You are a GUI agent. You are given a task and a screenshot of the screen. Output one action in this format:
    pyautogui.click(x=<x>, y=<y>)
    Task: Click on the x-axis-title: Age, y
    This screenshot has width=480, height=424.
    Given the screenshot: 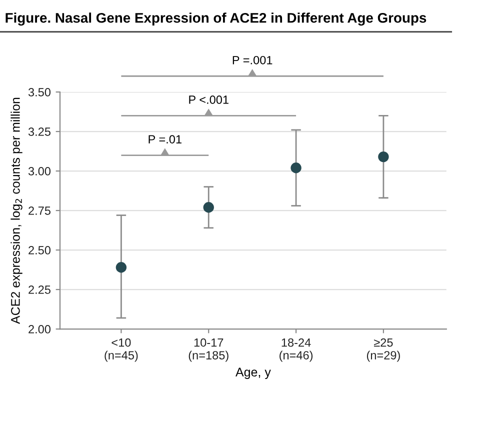 What is the action you would take?
    pyautogui.click(x=253, y=373)
    